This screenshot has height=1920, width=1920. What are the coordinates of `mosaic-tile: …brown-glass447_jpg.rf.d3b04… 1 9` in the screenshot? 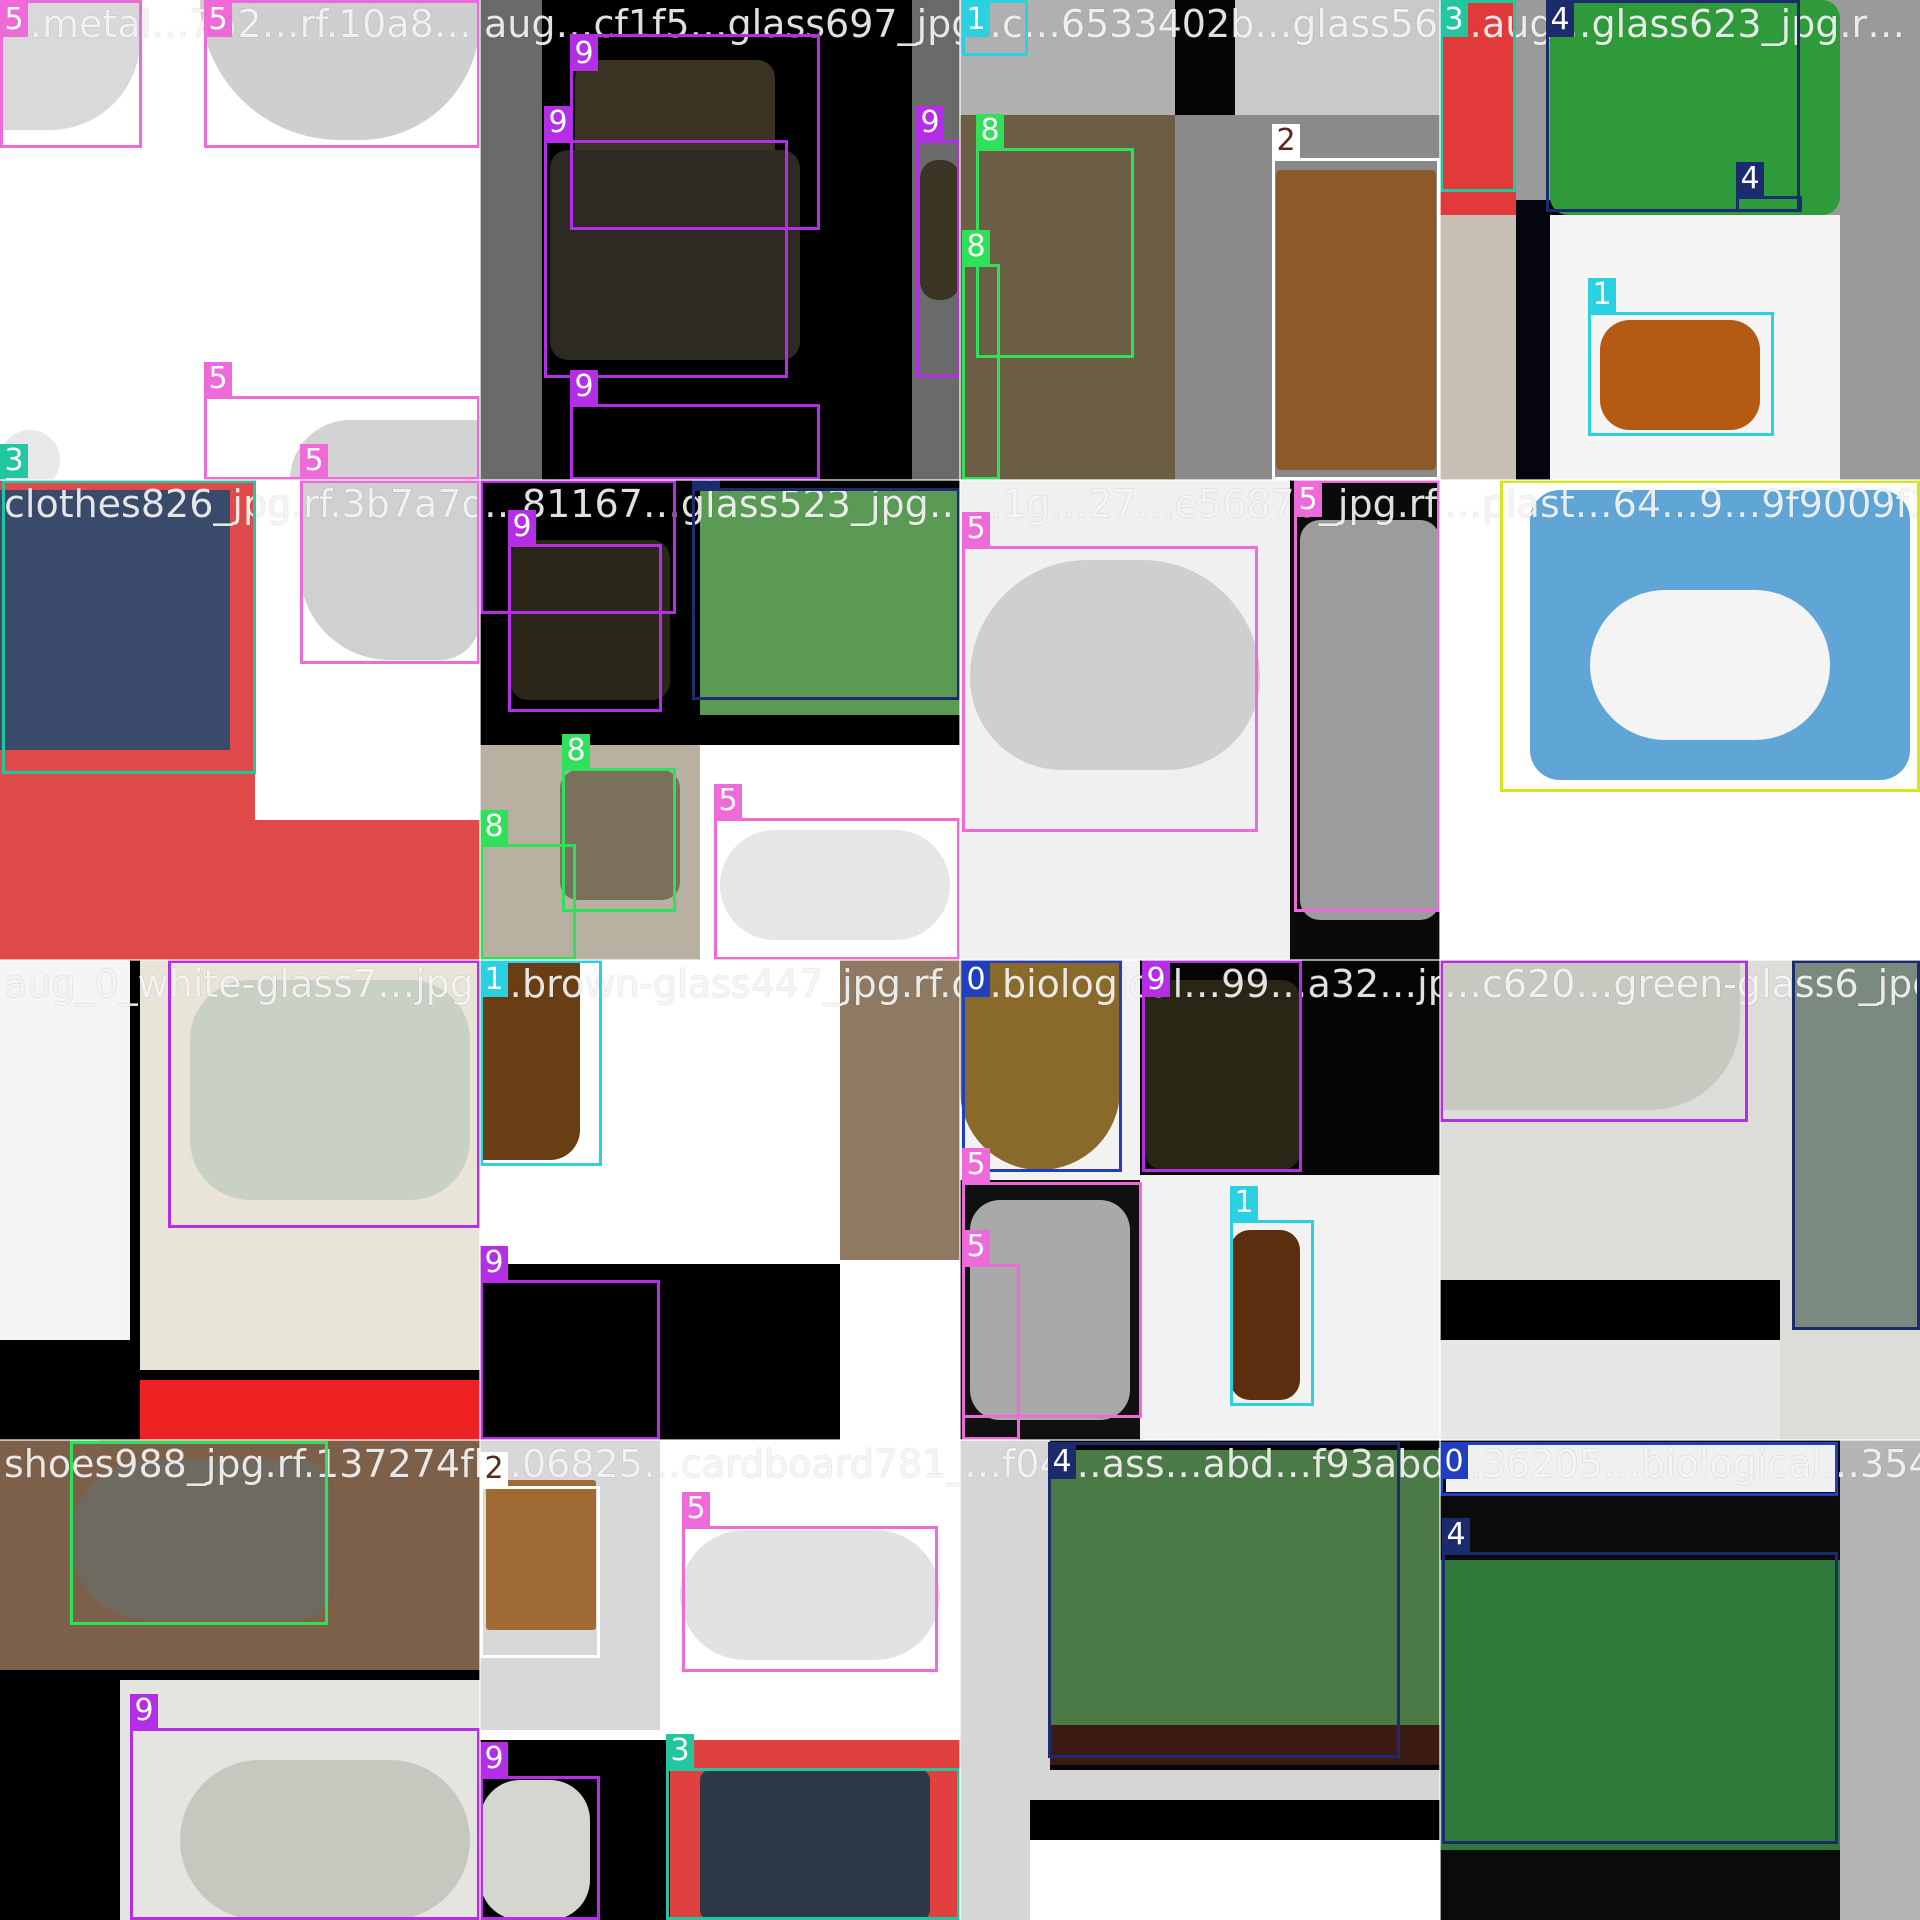 It's located at (720, 1200).